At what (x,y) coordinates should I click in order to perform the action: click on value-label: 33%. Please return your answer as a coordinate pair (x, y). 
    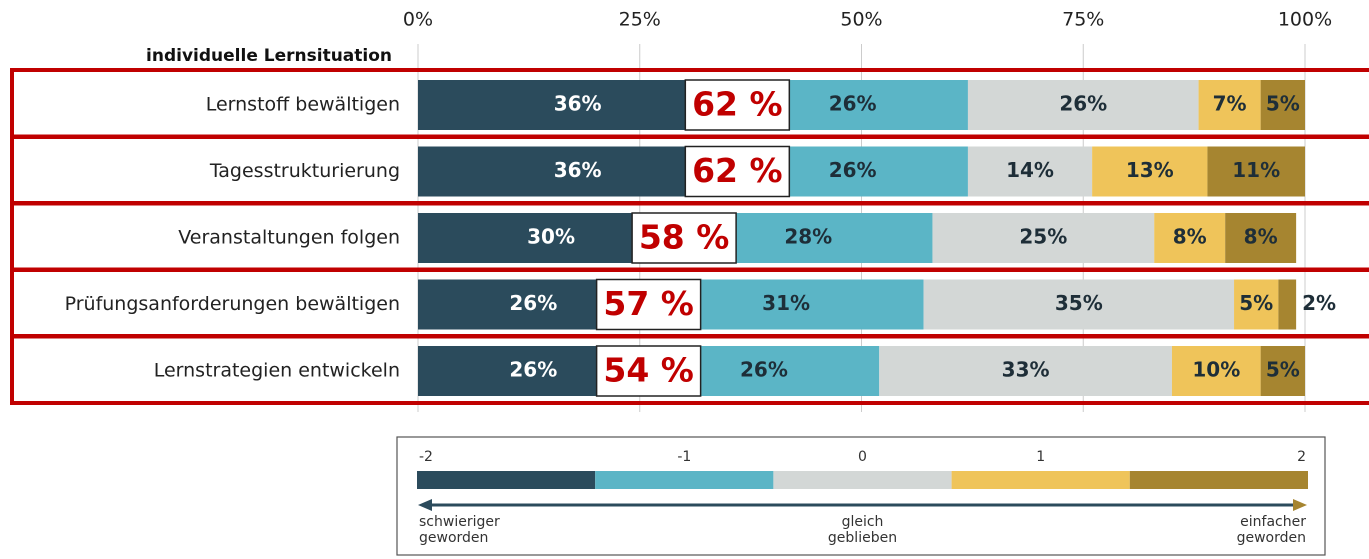
    Looking at the image, I should click on (1026, 370).